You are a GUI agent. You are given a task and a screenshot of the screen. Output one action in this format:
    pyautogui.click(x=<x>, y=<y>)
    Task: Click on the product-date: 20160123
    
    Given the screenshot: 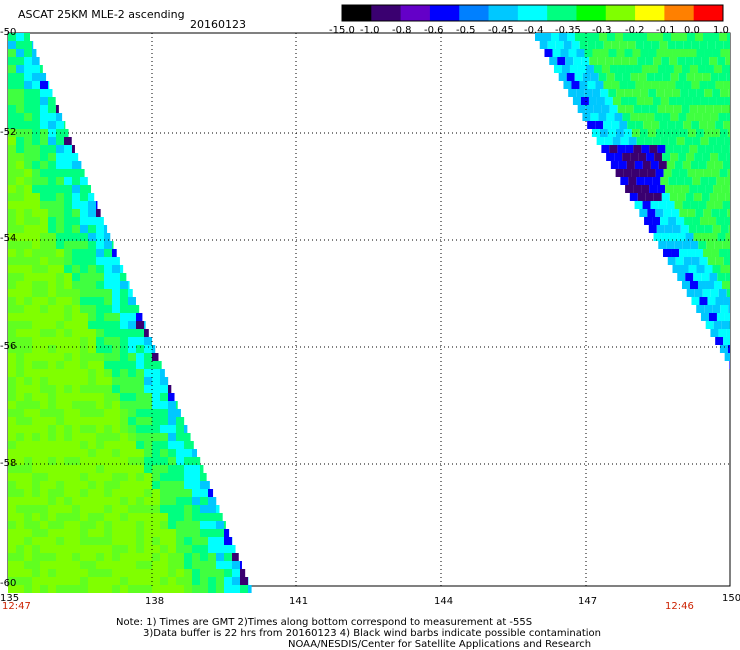 What is the action you would take?
    pyautogui.click(x=218, y=24)
    